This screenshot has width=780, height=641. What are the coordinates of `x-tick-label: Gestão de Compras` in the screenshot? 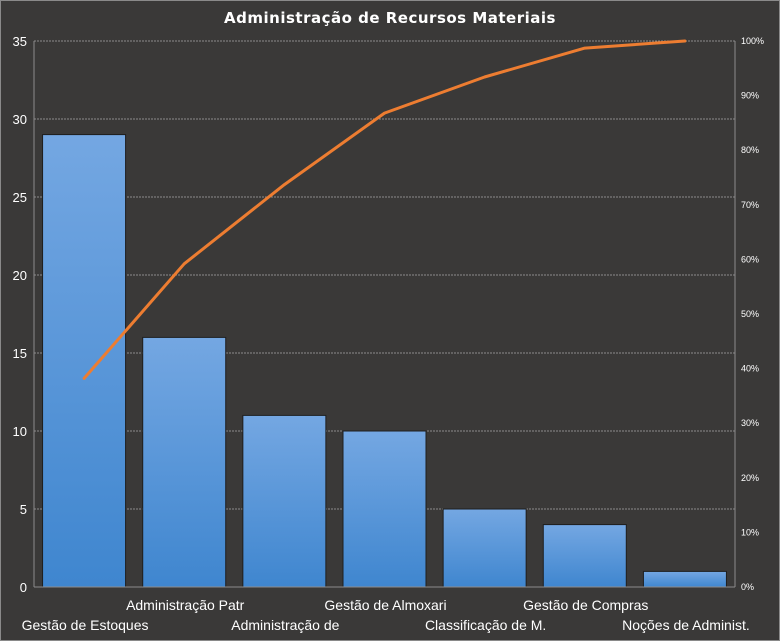 It's located at (585, 605).